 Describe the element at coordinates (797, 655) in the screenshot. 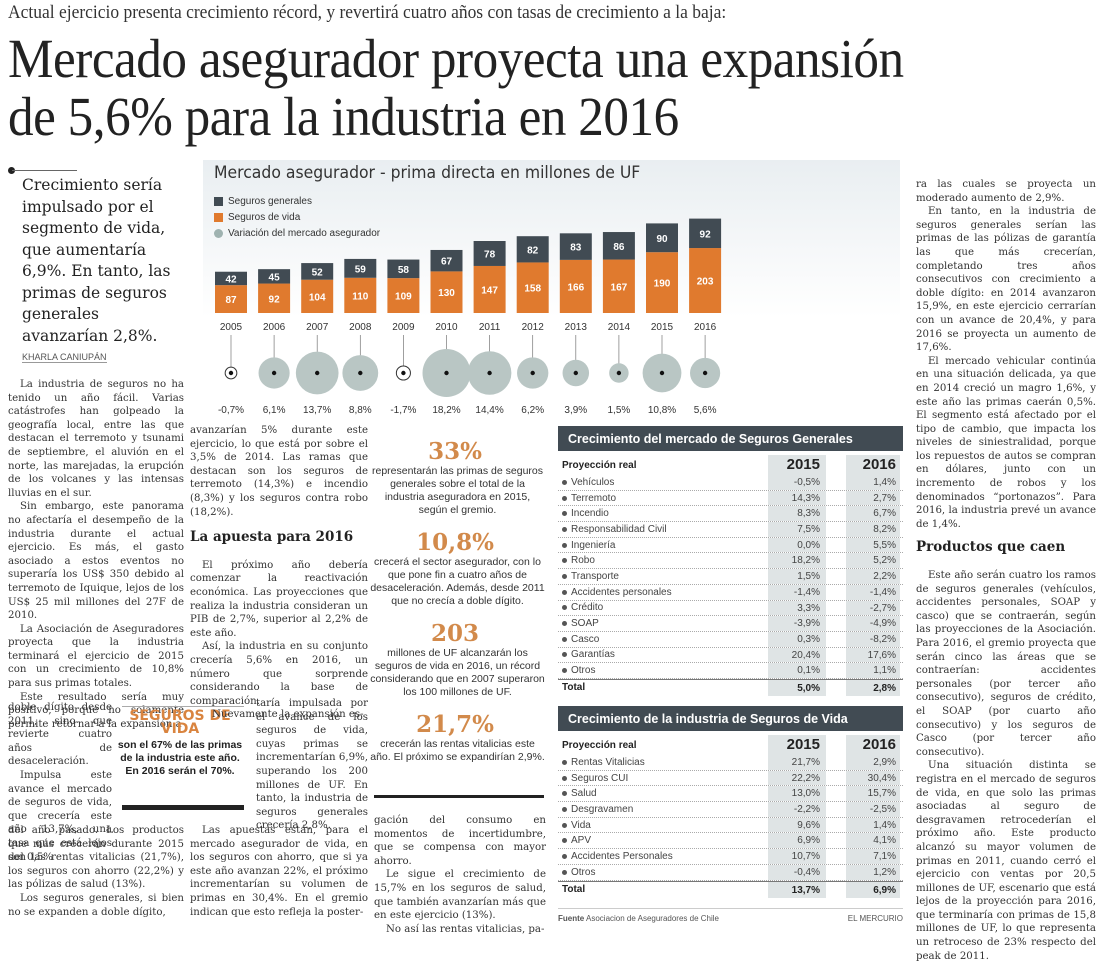

I see `value-2015: 20,4%` at that location.